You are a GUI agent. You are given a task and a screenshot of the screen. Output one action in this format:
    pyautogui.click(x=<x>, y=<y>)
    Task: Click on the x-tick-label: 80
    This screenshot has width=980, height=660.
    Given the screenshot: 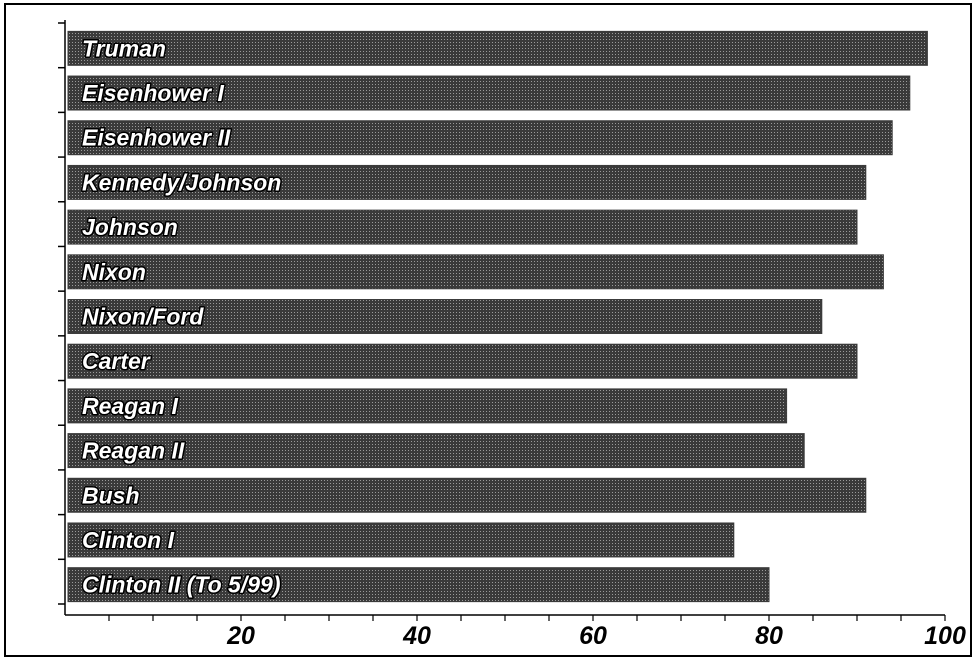 What is the action you would take?
    pyautogui.click(x=769, y=636)
    